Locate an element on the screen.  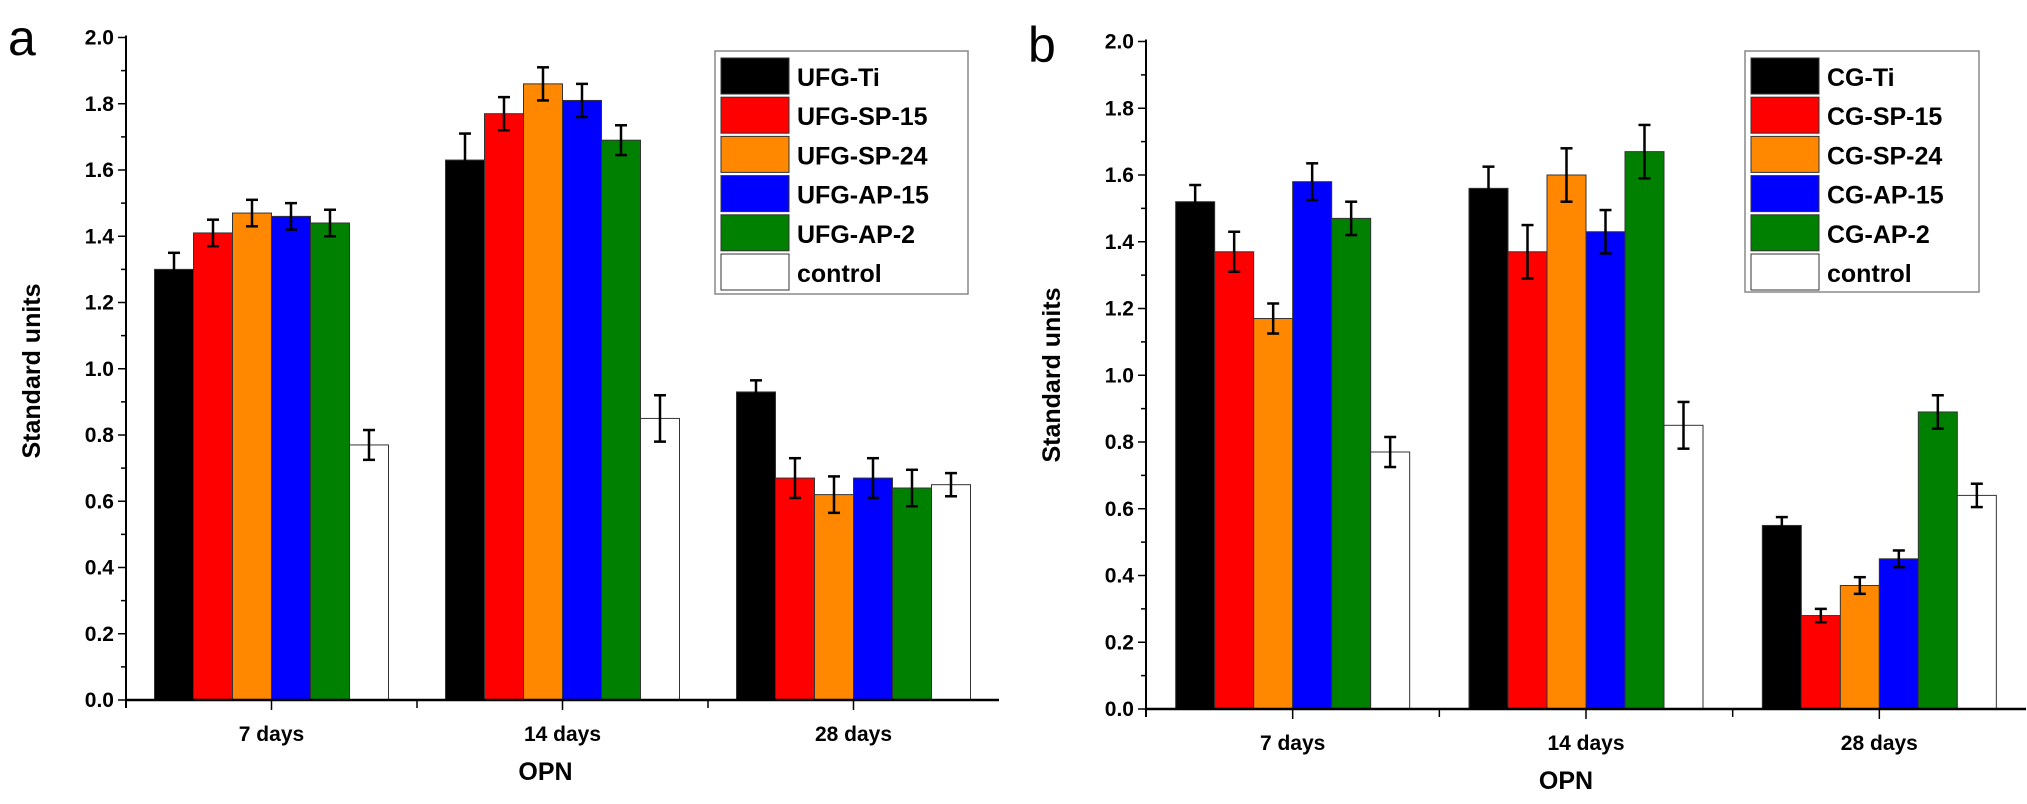
y-tick-label: 1.0 is located at coordinates (99, 369).